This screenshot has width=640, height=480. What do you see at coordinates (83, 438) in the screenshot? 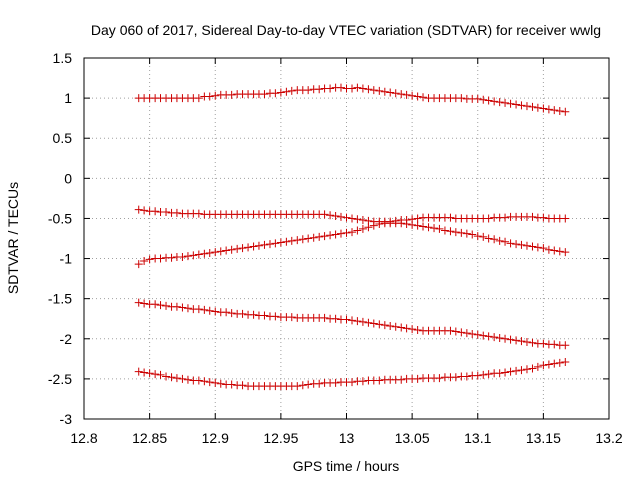
I see `x-tick-label: 12.8` at bounding box center [83, 438].